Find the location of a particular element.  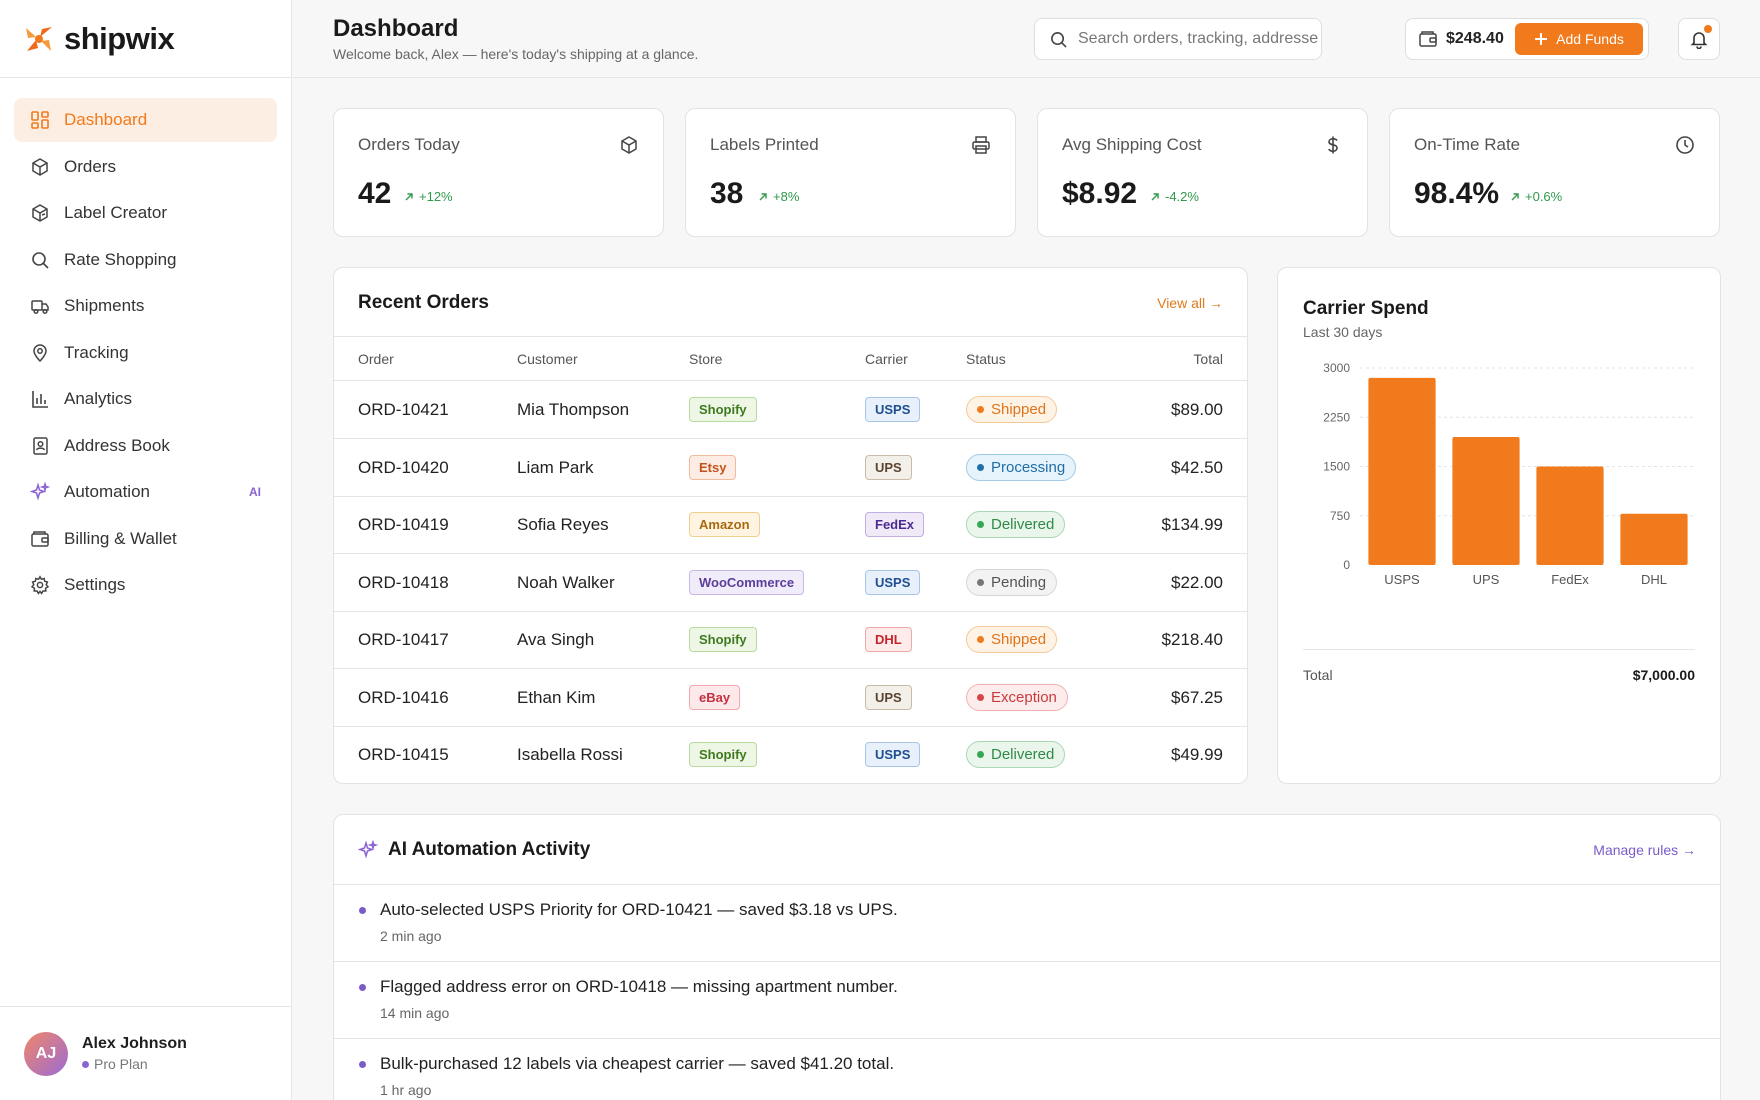

stat-value: 42 is located at coordinates (375, 193).